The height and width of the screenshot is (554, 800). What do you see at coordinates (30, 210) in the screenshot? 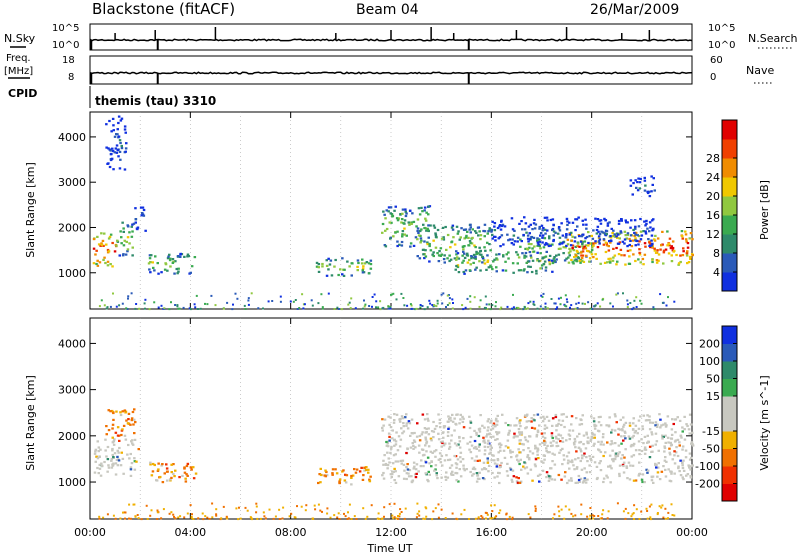
I see `power-ylabel: Slant Range [km]` at bounding box center [30, 210].